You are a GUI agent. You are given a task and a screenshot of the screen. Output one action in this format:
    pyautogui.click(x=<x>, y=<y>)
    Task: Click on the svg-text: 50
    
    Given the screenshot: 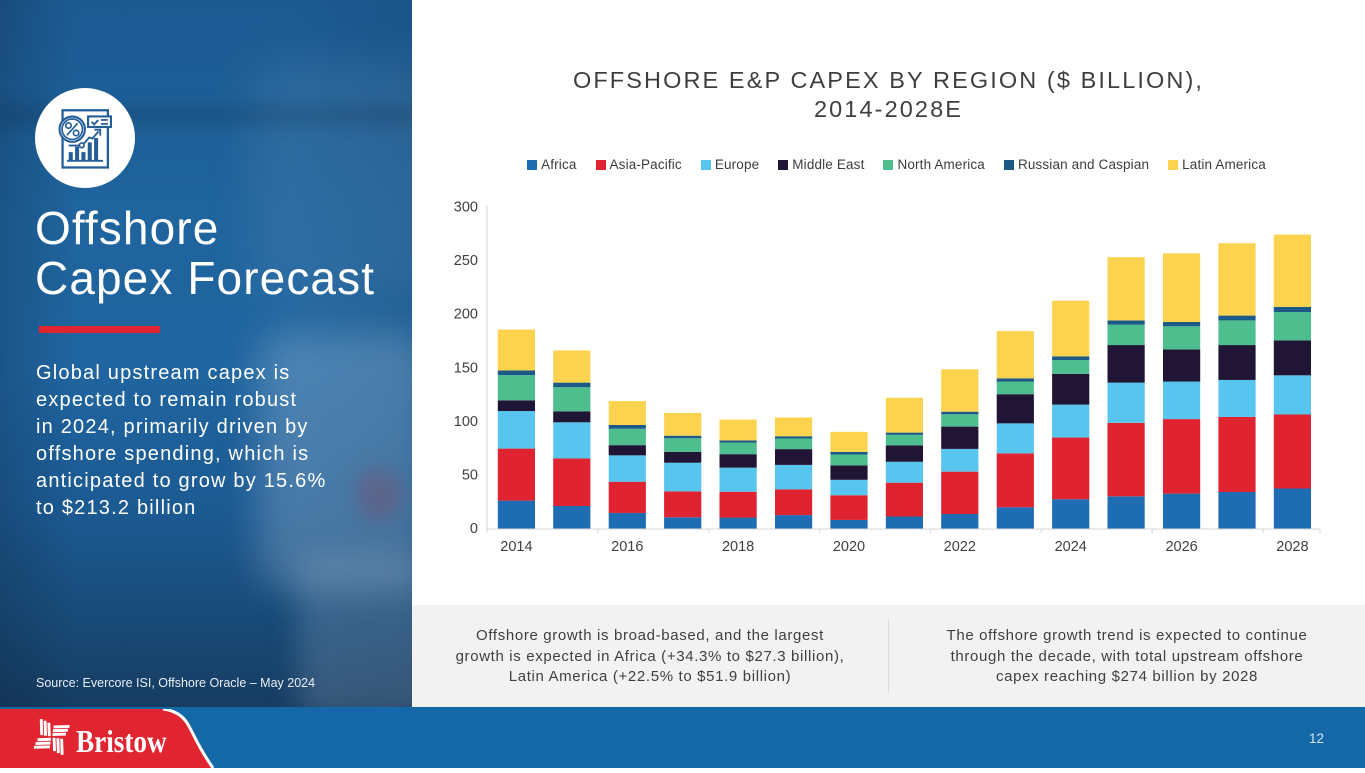 What is the action you would take?
    pyautogui.click(x=470, y=476)
    